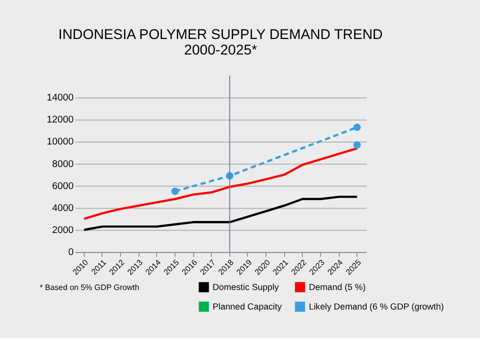 This screenshot has width=480, height=341. What do you see at coordinates (63, 208) in the screenshot?
I see `y-tick-label: 4000` at bounding box center [63, 208].